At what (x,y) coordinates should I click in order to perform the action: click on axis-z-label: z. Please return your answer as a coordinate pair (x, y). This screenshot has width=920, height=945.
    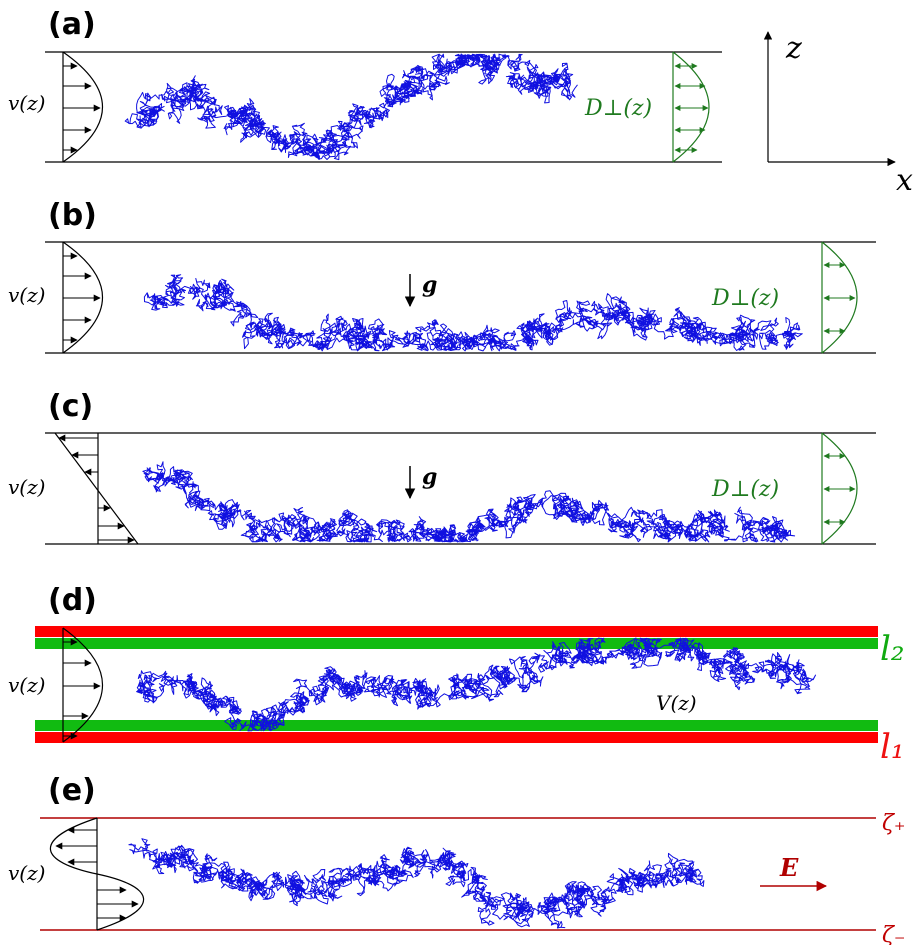
    Looking at the image, I should click on (793, 48).